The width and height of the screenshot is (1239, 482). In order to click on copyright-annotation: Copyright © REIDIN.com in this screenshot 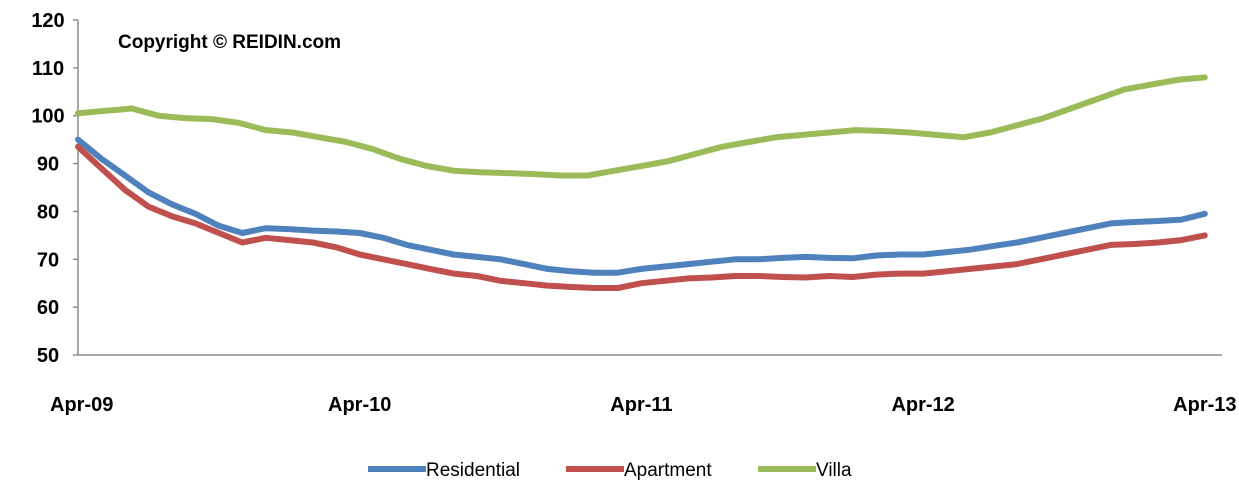, I will do `click(229, 42)`.